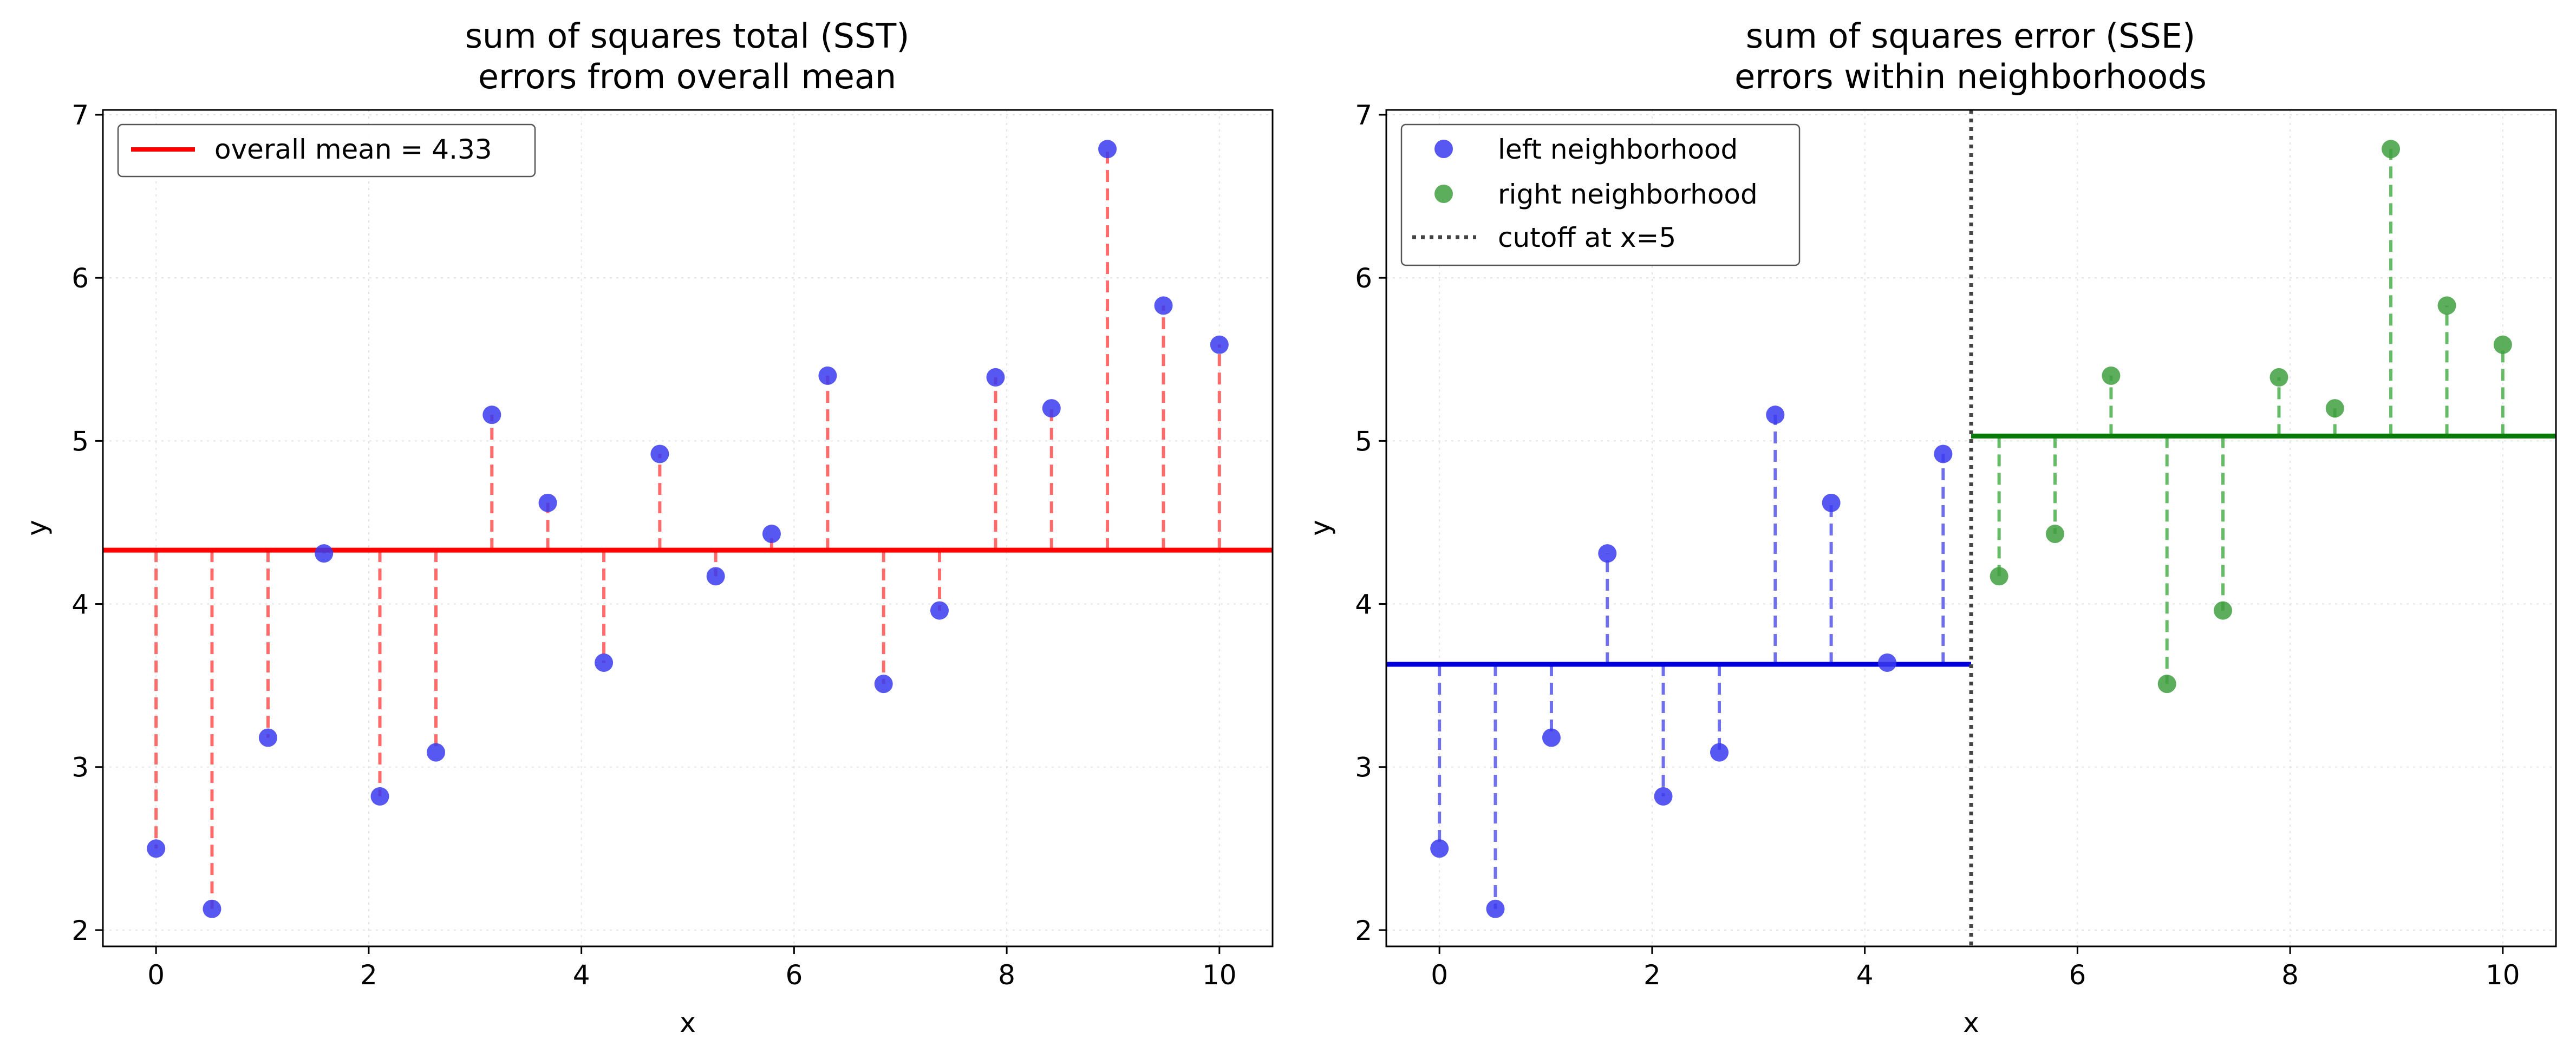  What do you see at coordinates (353, 149) in the screenshot?
I see `sst-legend-mean-label: overall mean = 4.33` at bounding box center [353, 149].